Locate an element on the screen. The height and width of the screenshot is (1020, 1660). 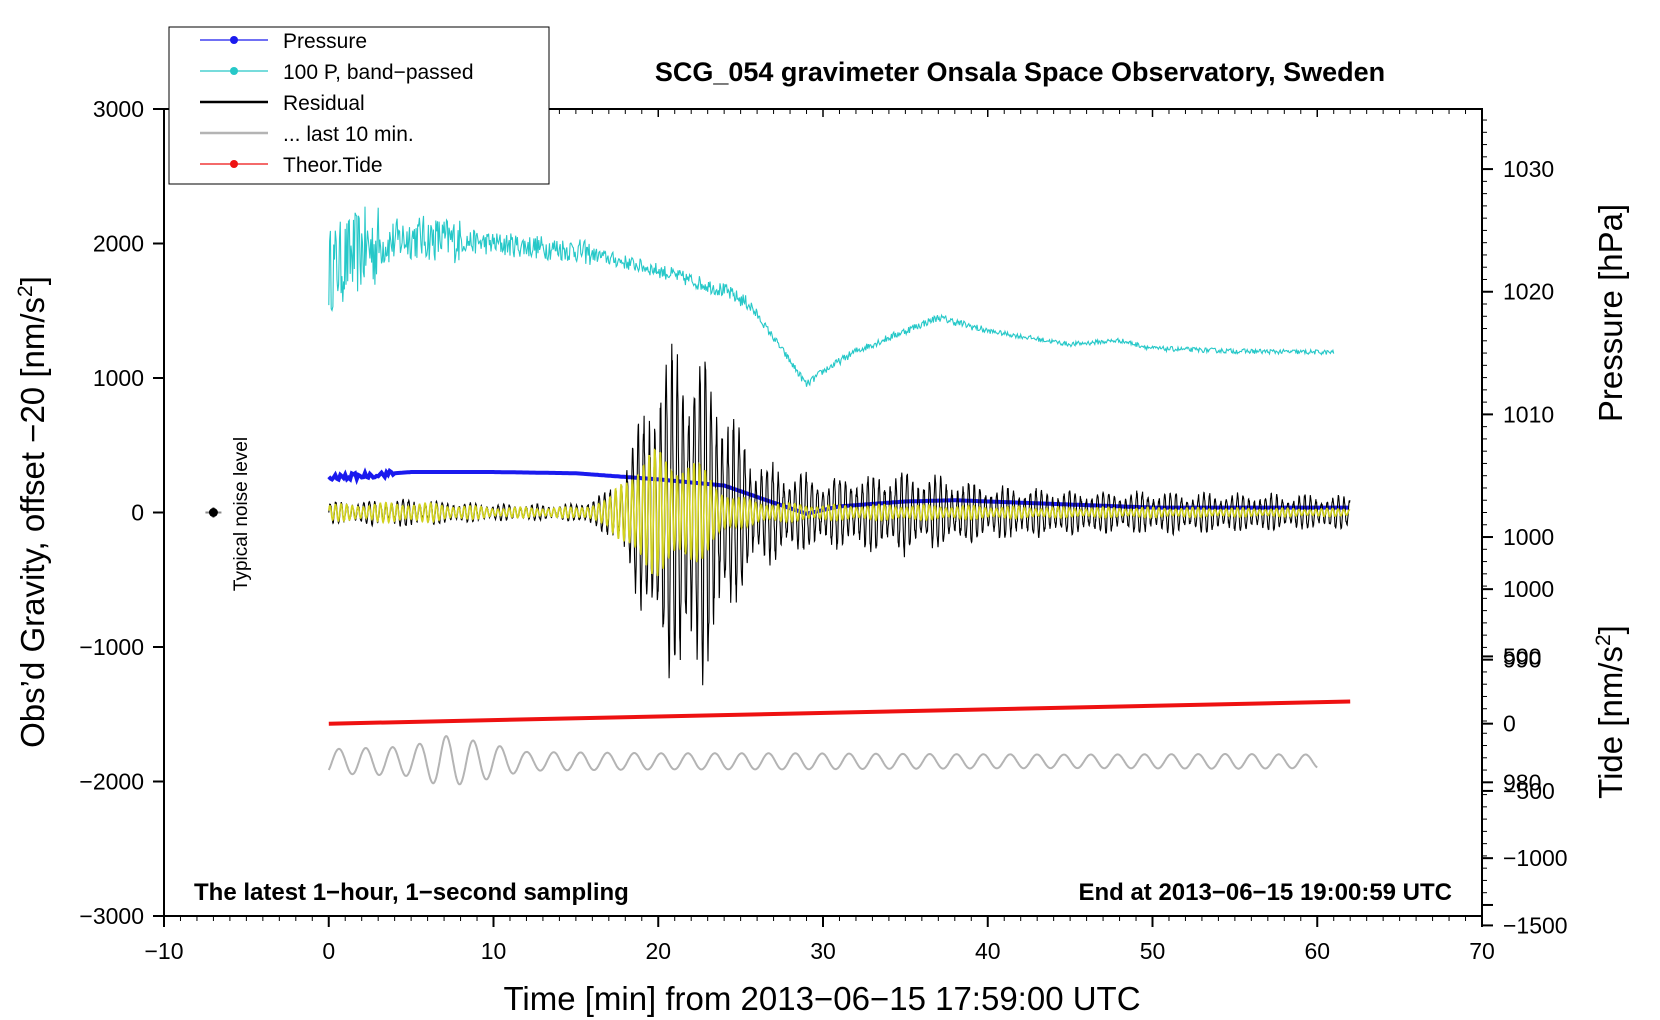
series-last-10-min-line is located at coordinates (822, 760).